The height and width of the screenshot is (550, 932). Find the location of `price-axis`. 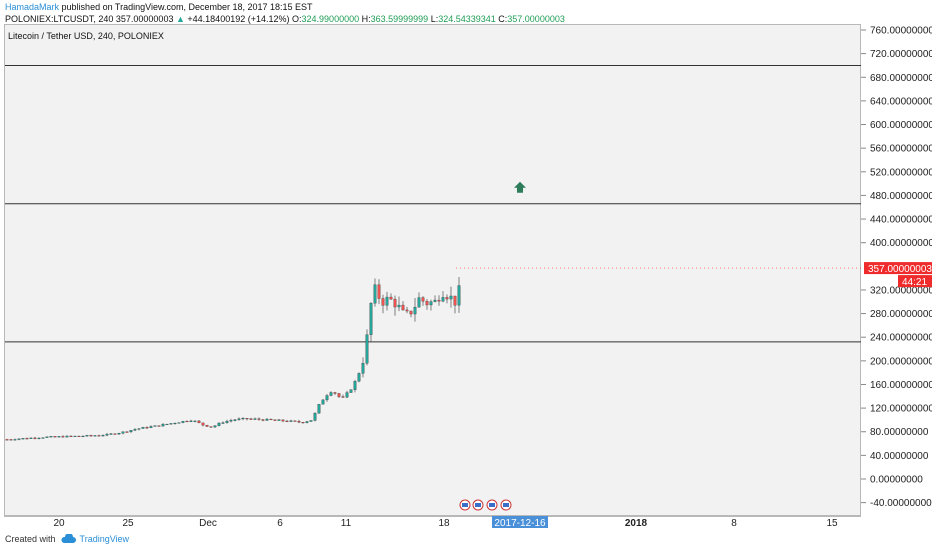

price-axis is located at coordinates (896, 270).